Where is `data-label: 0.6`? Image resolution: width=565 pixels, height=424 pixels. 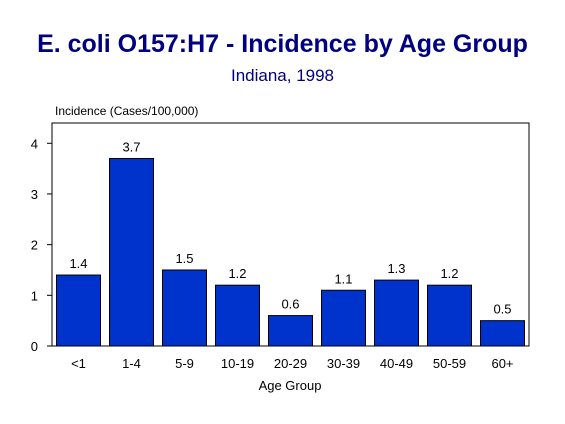 data-label: 0.6 is located at coordinates (290, 304).